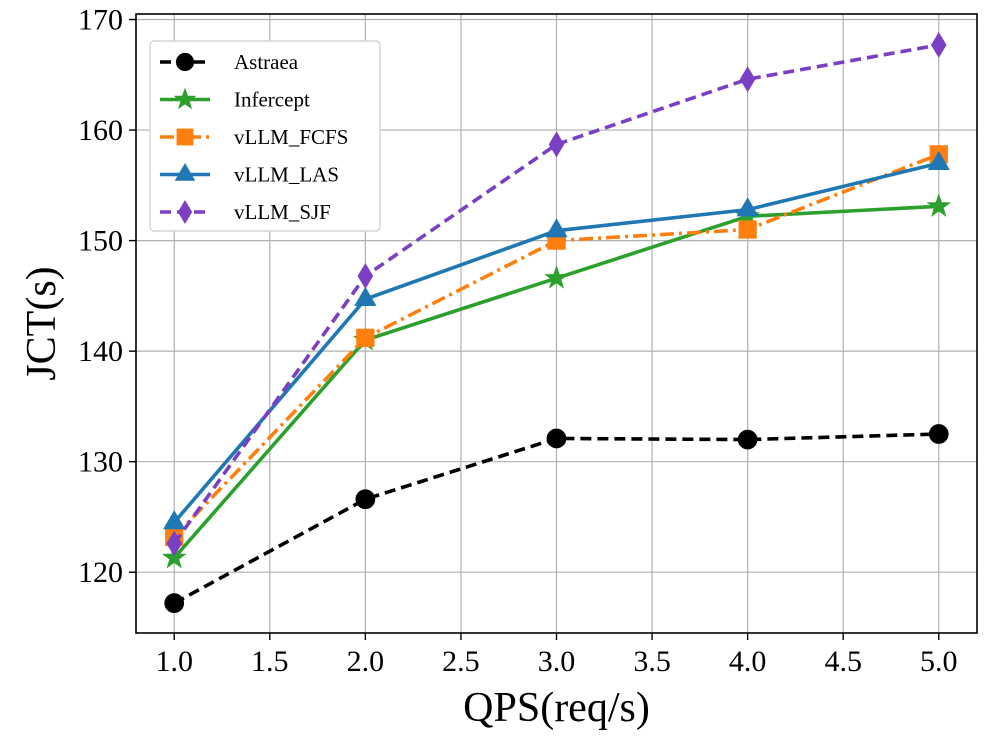 This screenshot has width=997, height=747. I want to click on legend-label: vLLM_SJF, so click(282, 212).